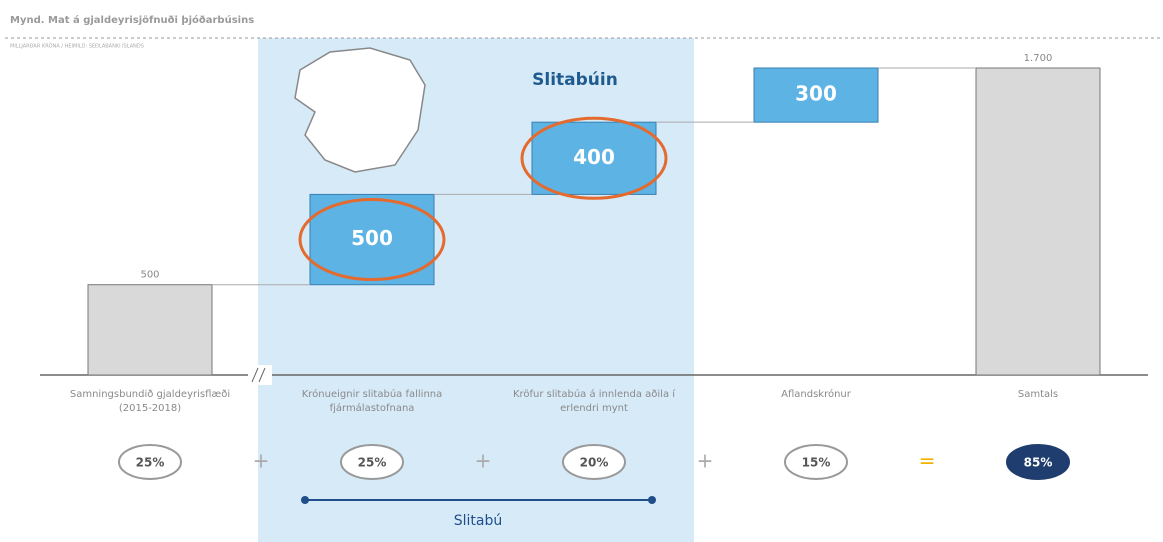 This screenshot has width=1163, height=542. I want to click on category-label: Samtals, so click(1038, 394).